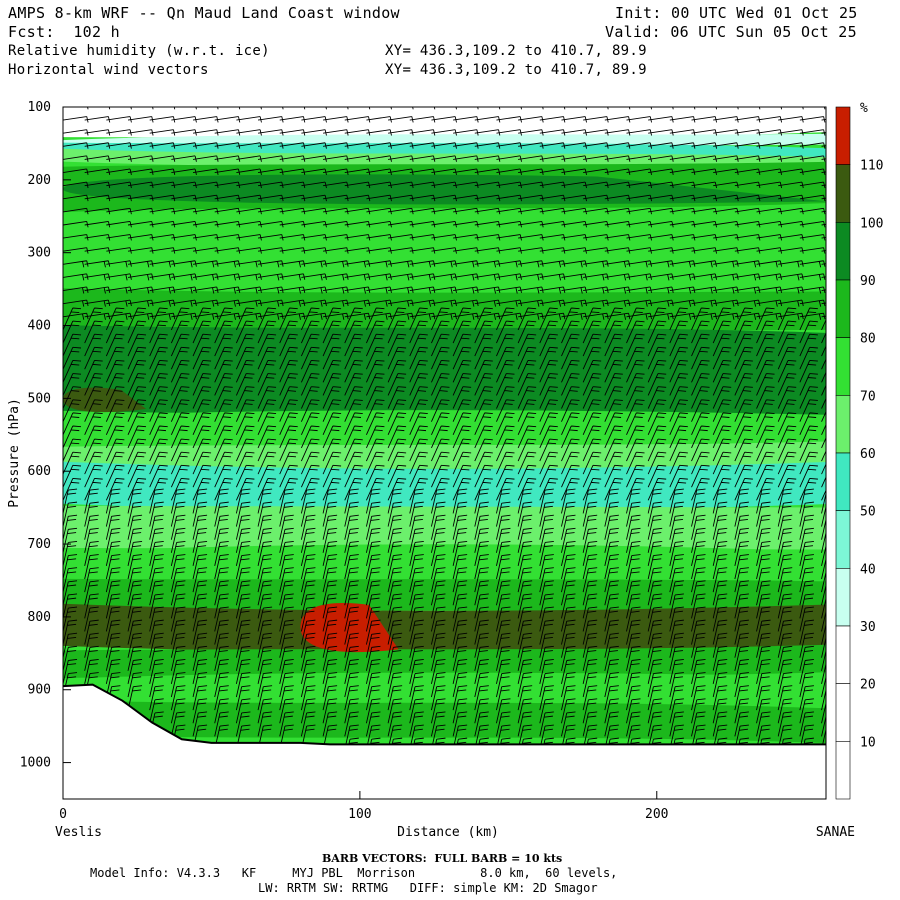  What do you see at coordinates (843, 424) in the screenshot?
I see `colorbar-swatch` at bounding box center [843, 424].